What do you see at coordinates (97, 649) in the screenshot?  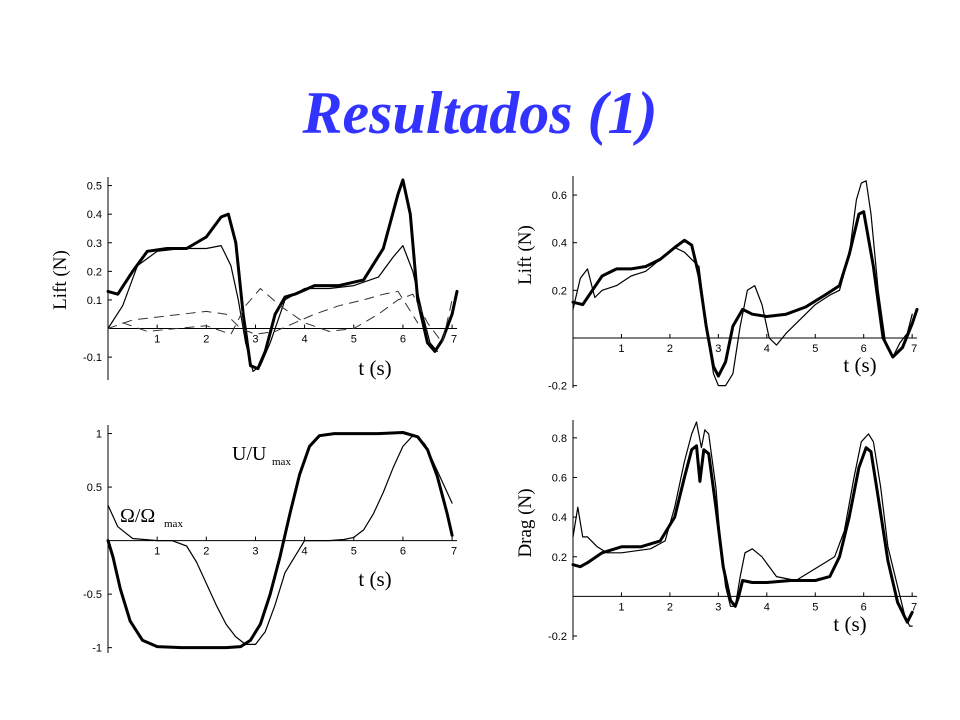 I see `y-tick-label: -1` at bounding box center [97, 649].